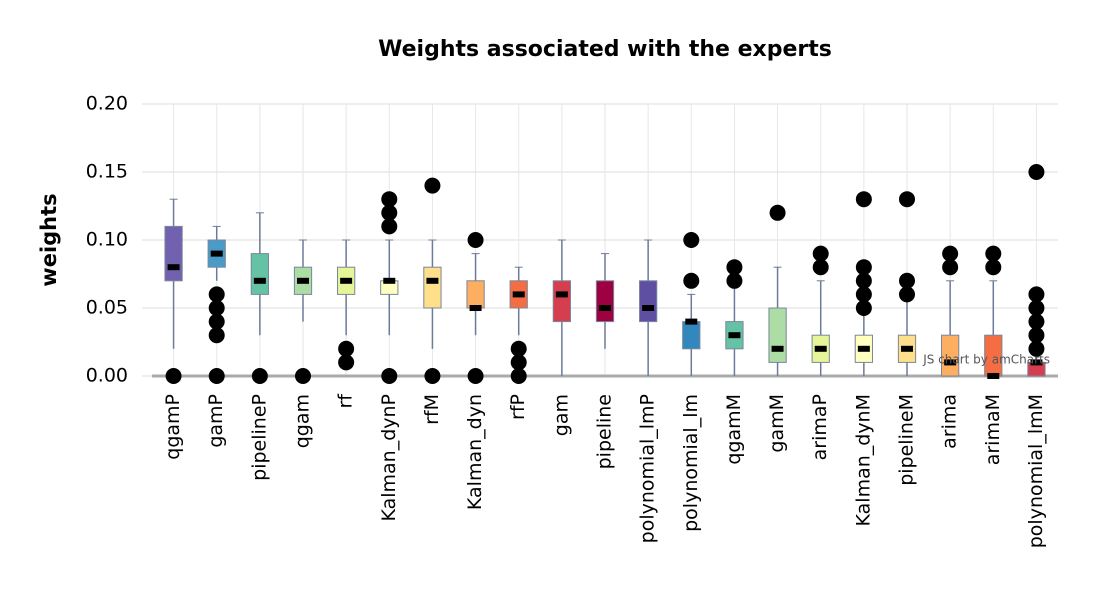 Image resolution: width=1098 pixels, height=600 pixels. What do you see at coordinates (107, 308) in the screenshot?
I see `y-tick-label: 0.05` at bounding box center [107, 308].